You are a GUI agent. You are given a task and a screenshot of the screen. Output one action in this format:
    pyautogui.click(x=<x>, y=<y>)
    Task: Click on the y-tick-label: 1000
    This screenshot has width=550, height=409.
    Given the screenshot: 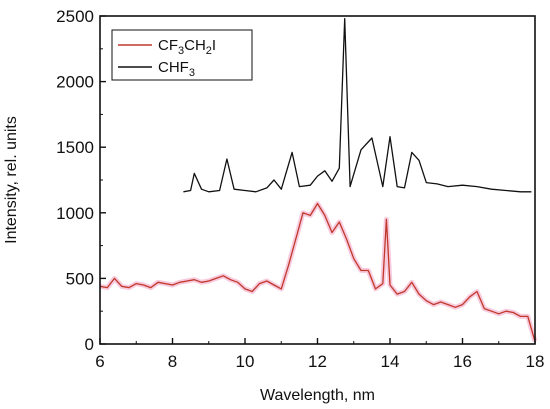 What is the action you would take?
    pyautogui.click(x=75, y=213)
    